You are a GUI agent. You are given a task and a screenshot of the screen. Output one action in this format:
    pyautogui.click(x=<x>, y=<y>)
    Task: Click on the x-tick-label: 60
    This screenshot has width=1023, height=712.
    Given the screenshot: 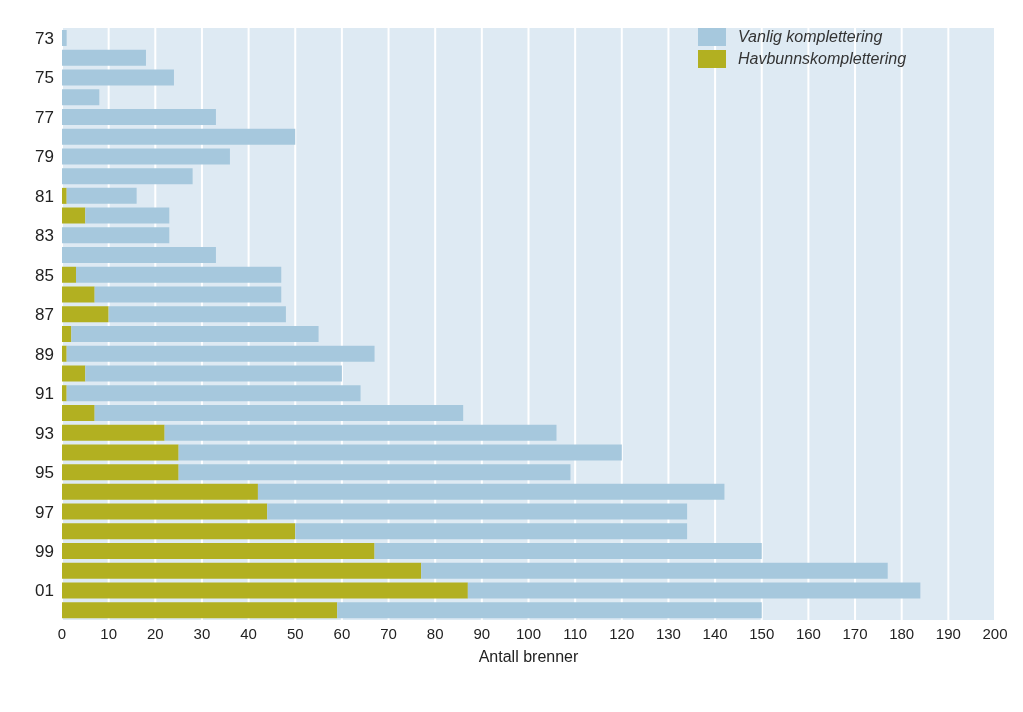 What is the action you would take?
    pyautogui.click(x=342, y=633)
    